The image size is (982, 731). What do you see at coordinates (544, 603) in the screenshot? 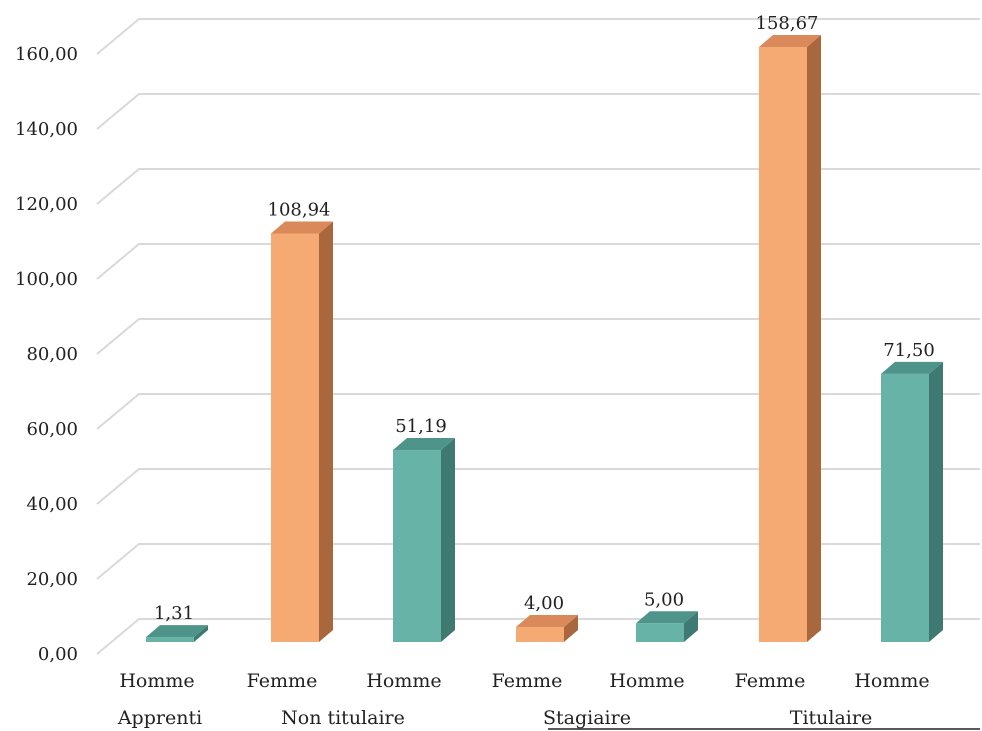
I see `data-label: 4,00` at bounding box center [544, 603].